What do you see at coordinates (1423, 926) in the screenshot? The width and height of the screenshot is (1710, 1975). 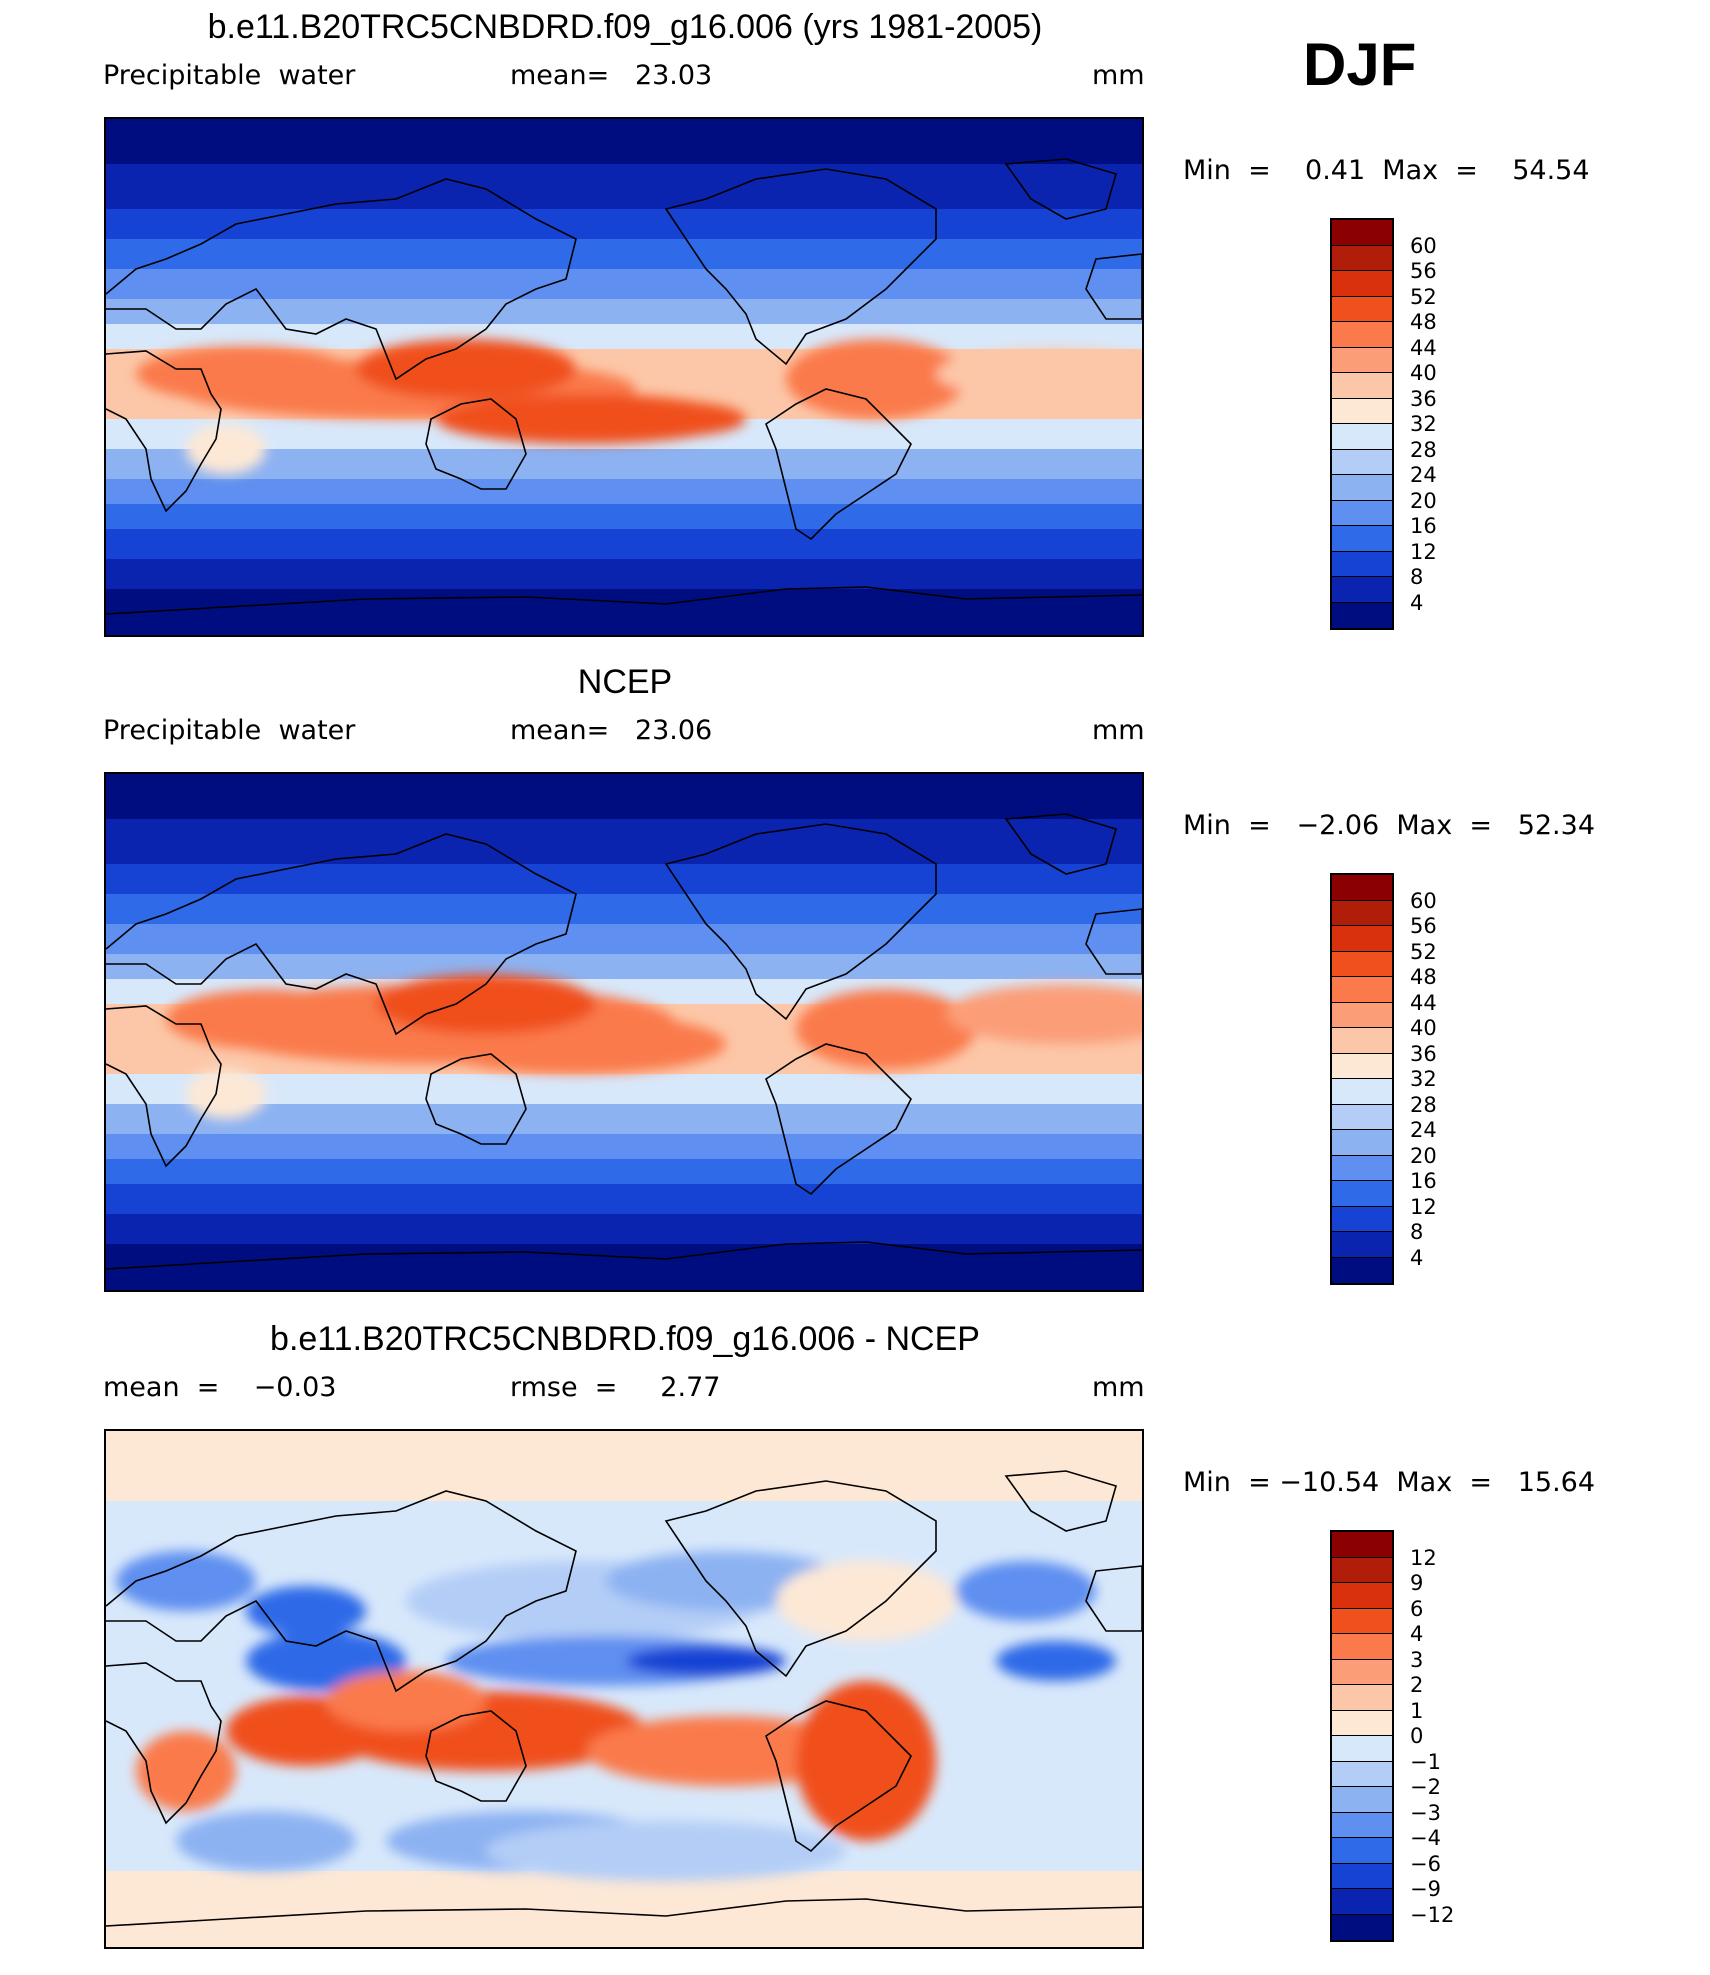 I see `colorbar-tick-label: 56` at bounding box center [1423, 926].